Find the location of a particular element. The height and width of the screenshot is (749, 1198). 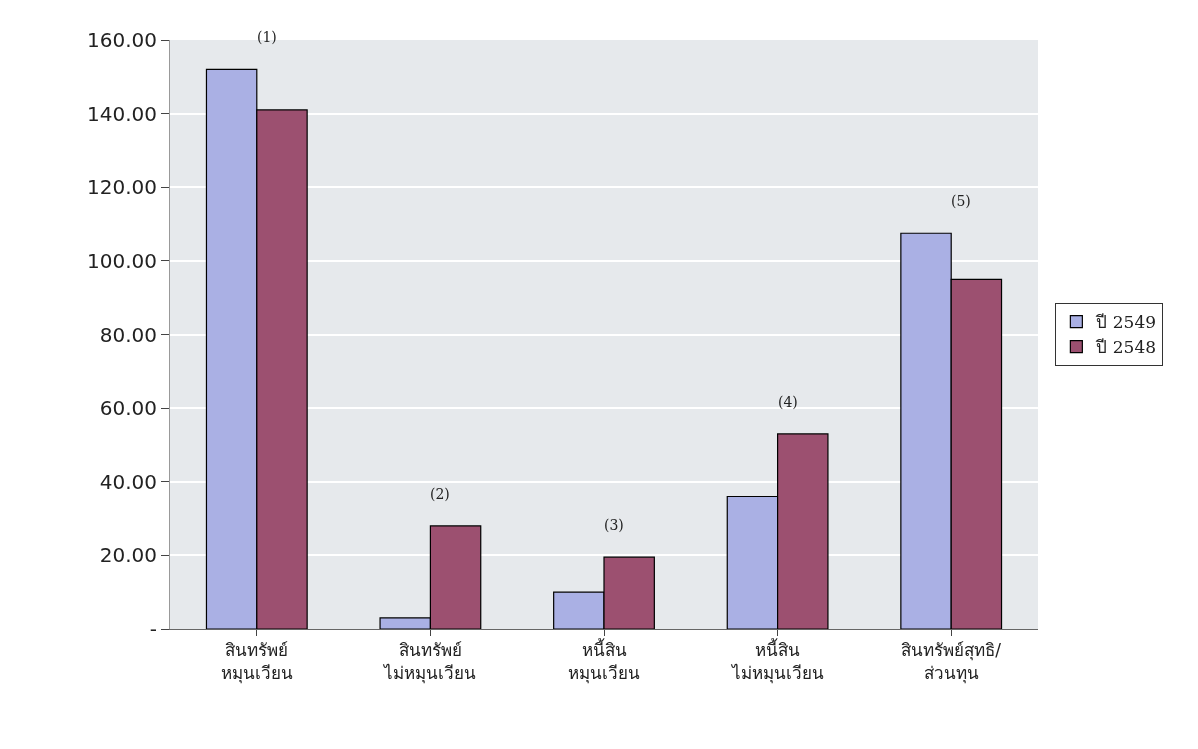

y-tick-label: 120.00 is located at coordinates (122, 187).